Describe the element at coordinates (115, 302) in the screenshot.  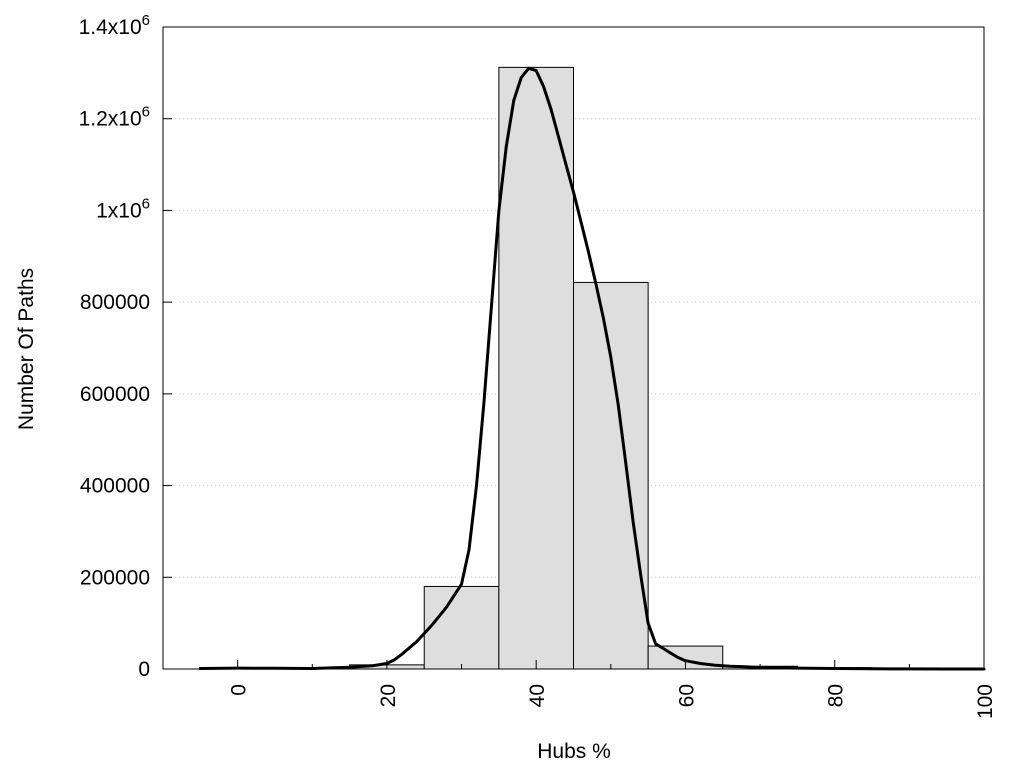
I see `y-tick-label: 800000` at that location.